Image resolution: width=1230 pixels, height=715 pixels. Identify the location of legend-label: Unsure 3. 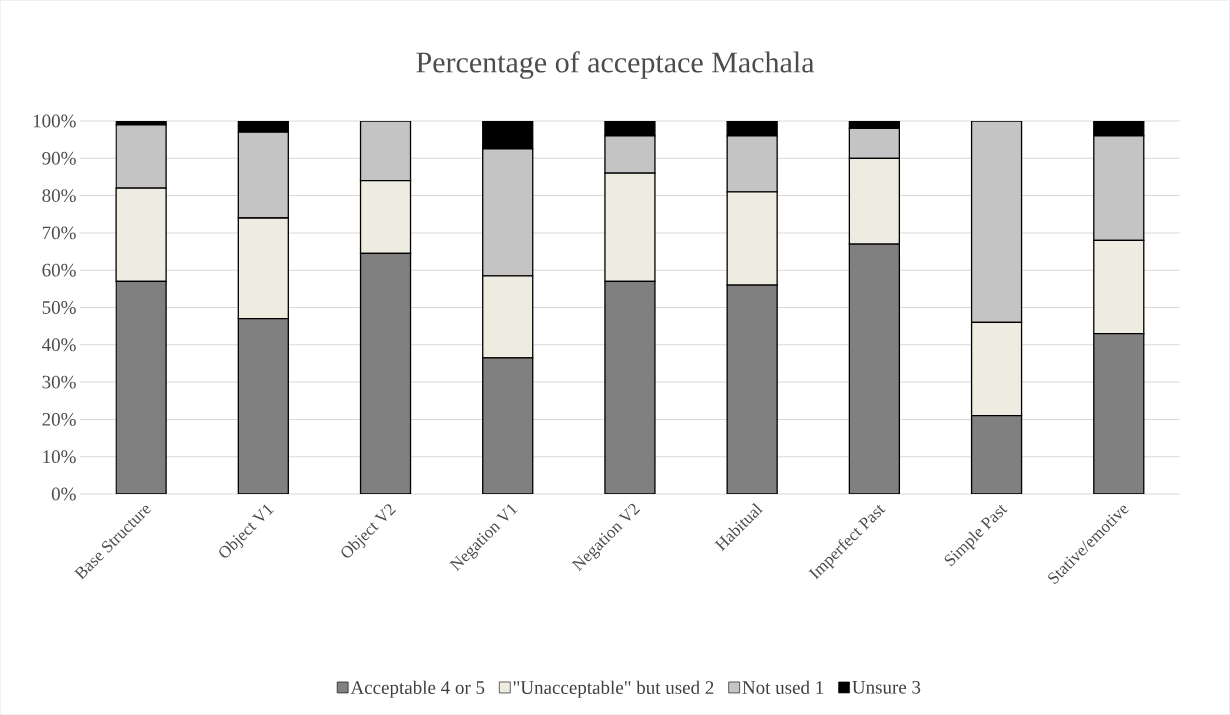
(886, 687).